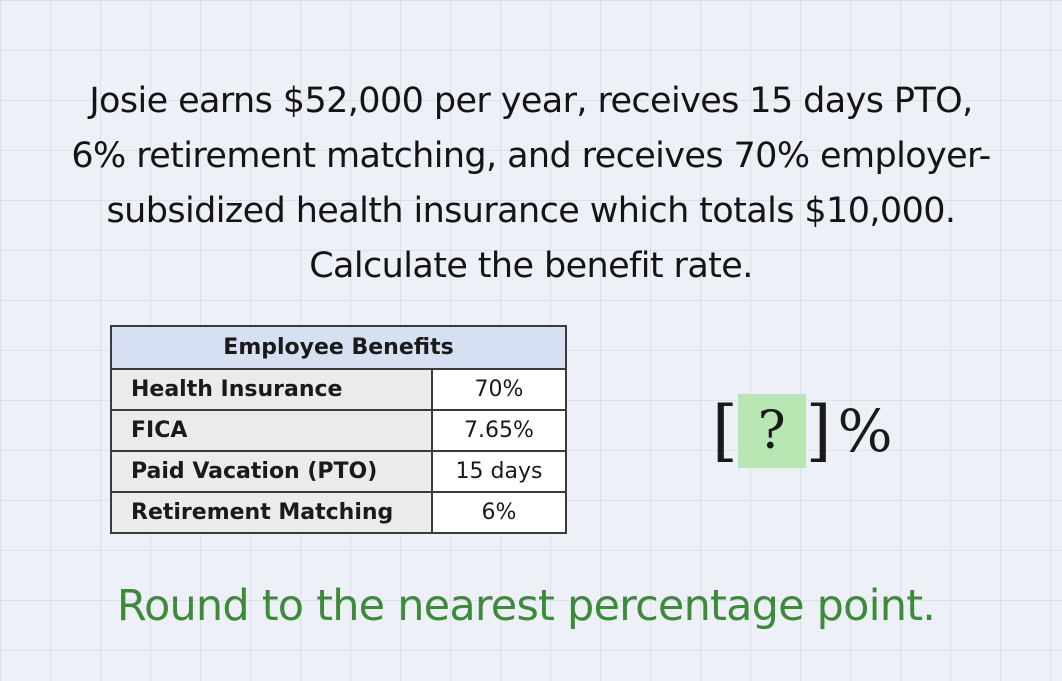  Describe the element at coordinates (499, 389) in the screenshot. I see `row-value: 70%` at that location.